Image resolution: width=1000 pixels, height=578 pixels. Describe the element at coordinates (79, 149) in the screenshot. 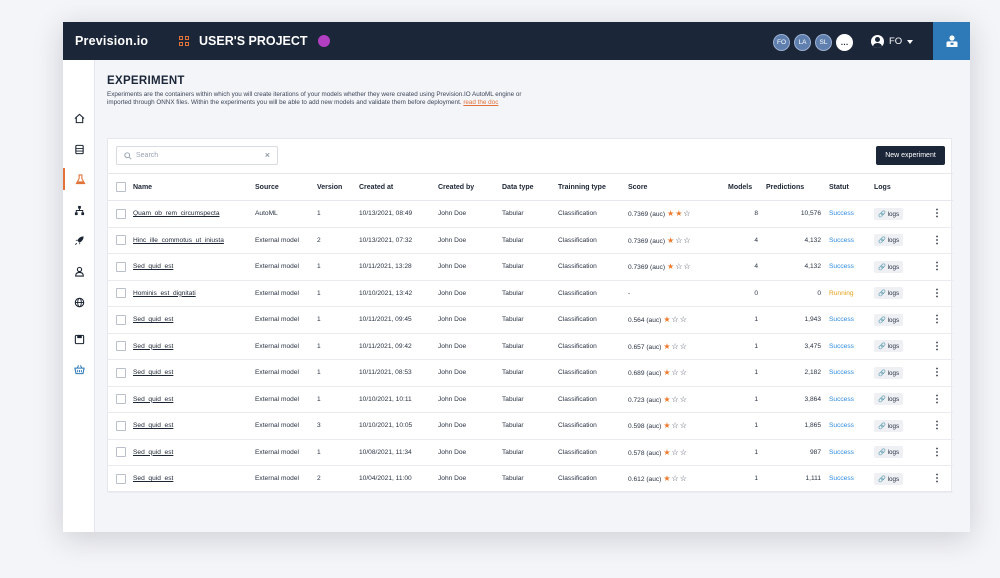

I see `sidebar-item-data` at that location.